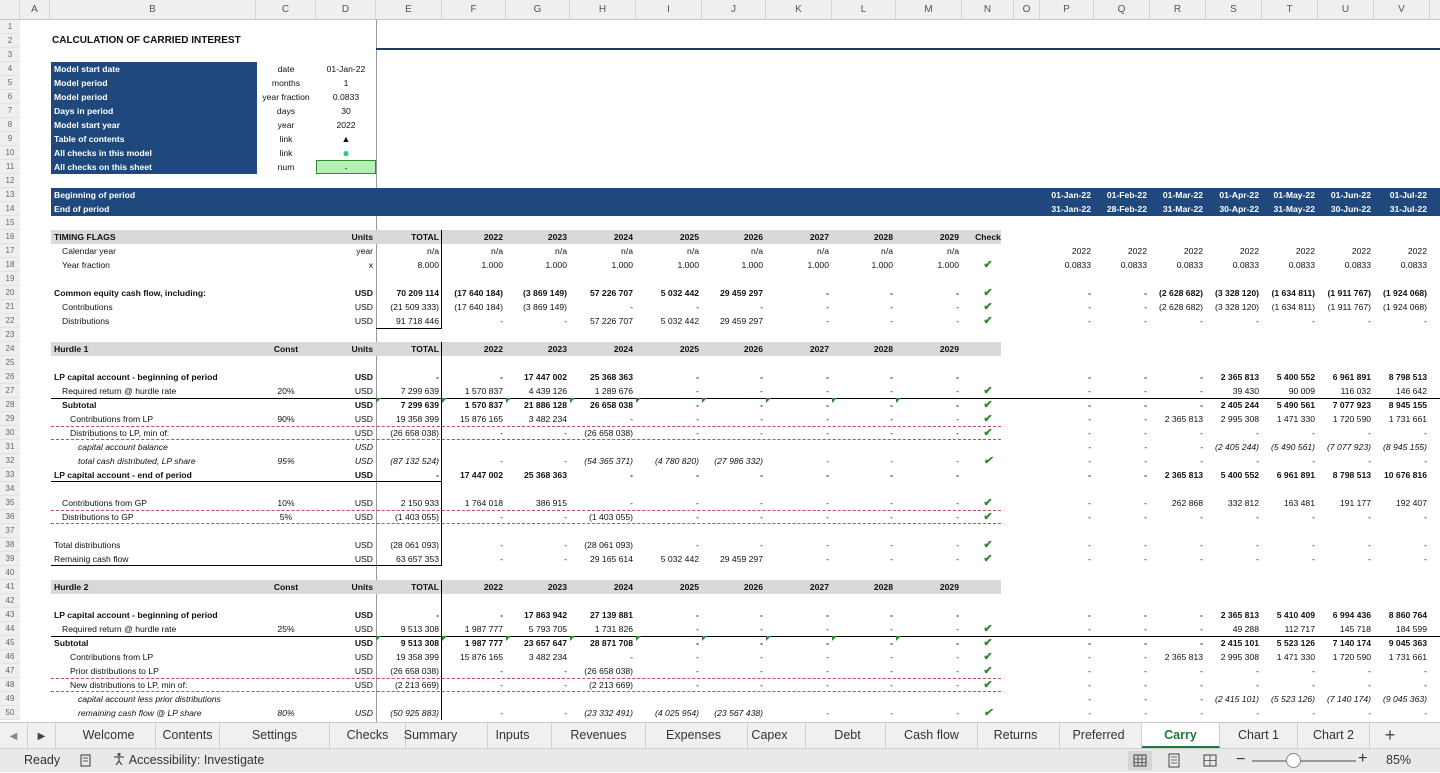 This screenshot has width=1440, height=773. I want to click on value-cell: (1 911 767), so click(1349, 307).